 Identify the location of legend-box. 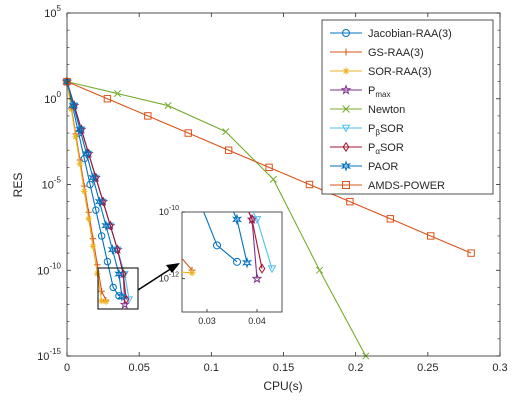
(407, 107).